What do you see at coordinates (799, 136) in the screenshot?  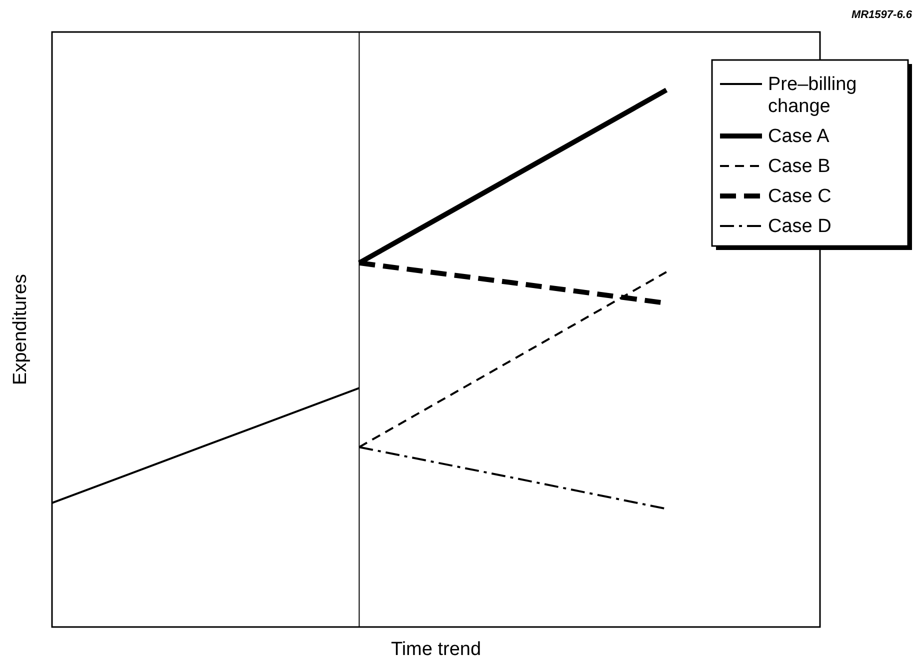 I see `legend-label: Case A` at bounding box center [799, 136].